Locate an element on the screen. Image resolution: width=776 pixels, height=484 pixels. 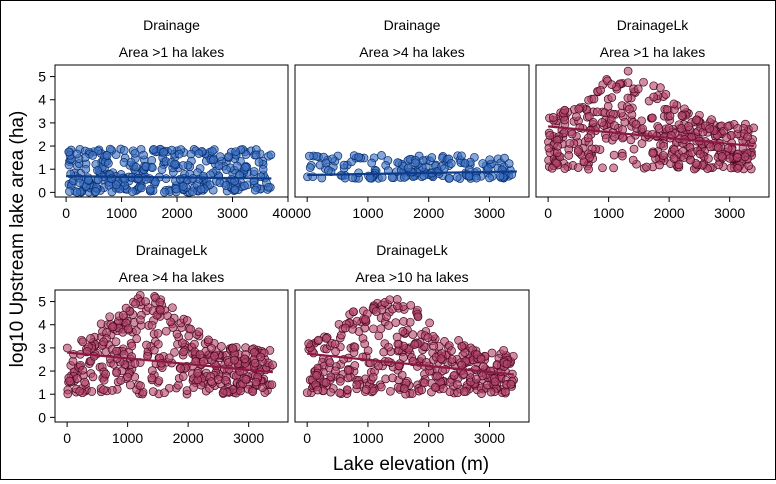
x-tick-label: 2000 is located at coordinates (669, 213).